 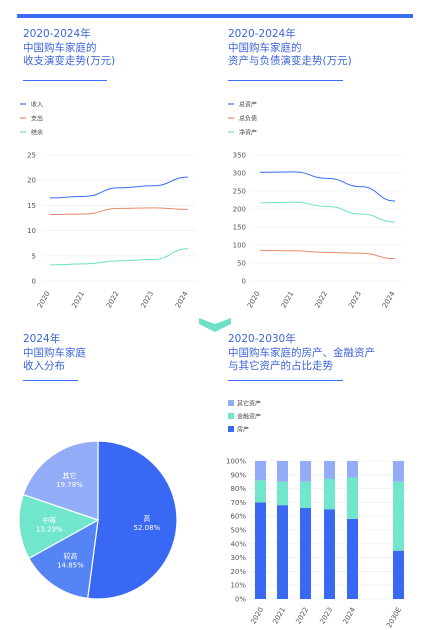 I want to click on income-distribution-title-underline, so click(x=50, y=380).